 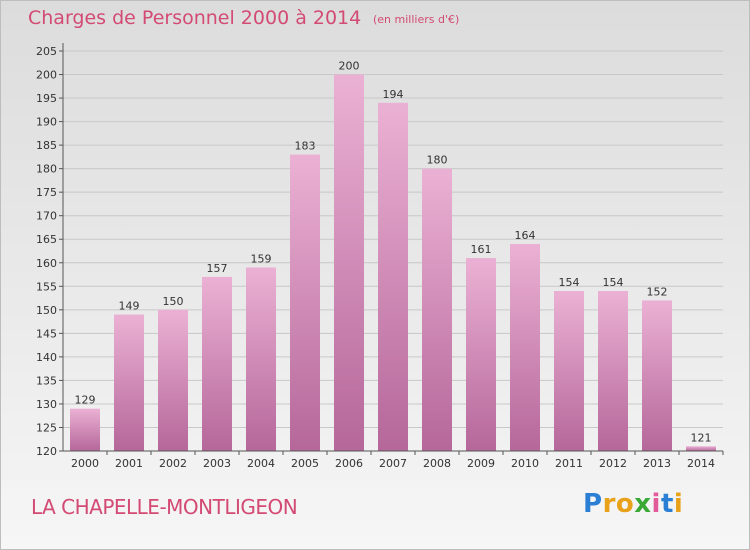 What do you see at coordinates (481, 463) in the screenshot?
I see `x-tick-label: 2009` at bounding box center [481, 463].